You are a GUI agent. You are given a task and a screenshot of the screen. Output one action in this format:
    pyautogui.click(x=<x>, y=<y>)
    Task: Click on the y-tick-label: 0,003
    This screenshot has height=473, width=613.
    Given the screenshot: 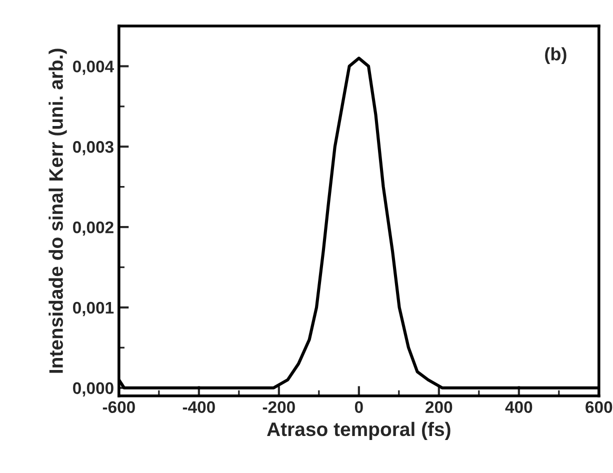 What is the action you would take?
    pyautogui.click(x=93, y=148)
    